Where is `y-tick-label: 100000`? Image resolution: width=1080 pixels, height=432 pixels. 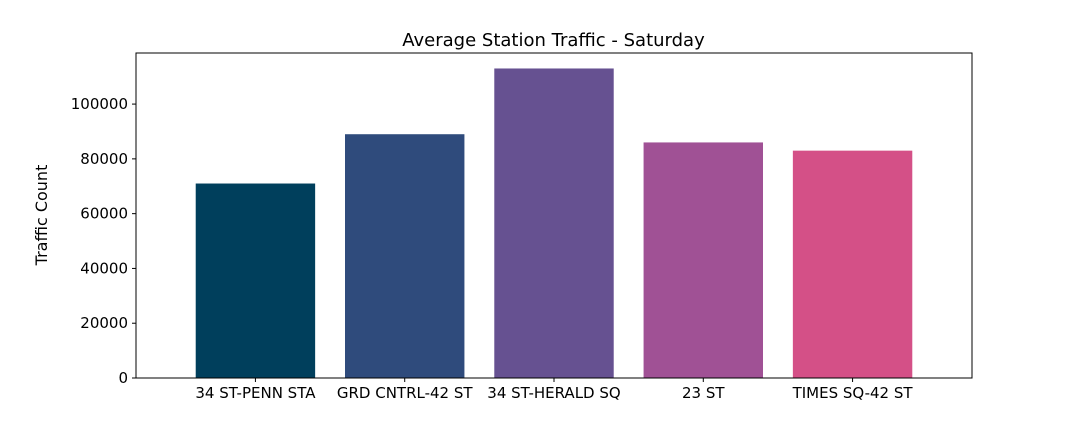 y-tick-label: 100000 is located at coordinates (99, 104).